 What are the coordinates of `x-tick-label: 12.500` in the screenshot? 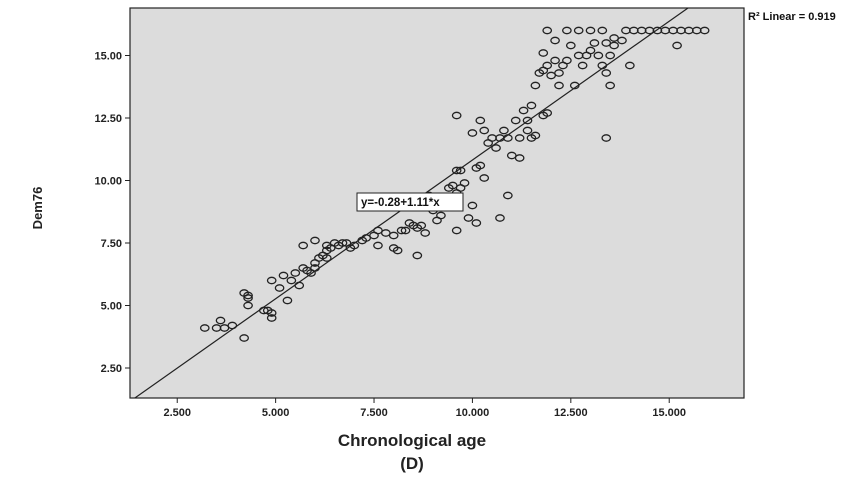 It's located at (571, 413).